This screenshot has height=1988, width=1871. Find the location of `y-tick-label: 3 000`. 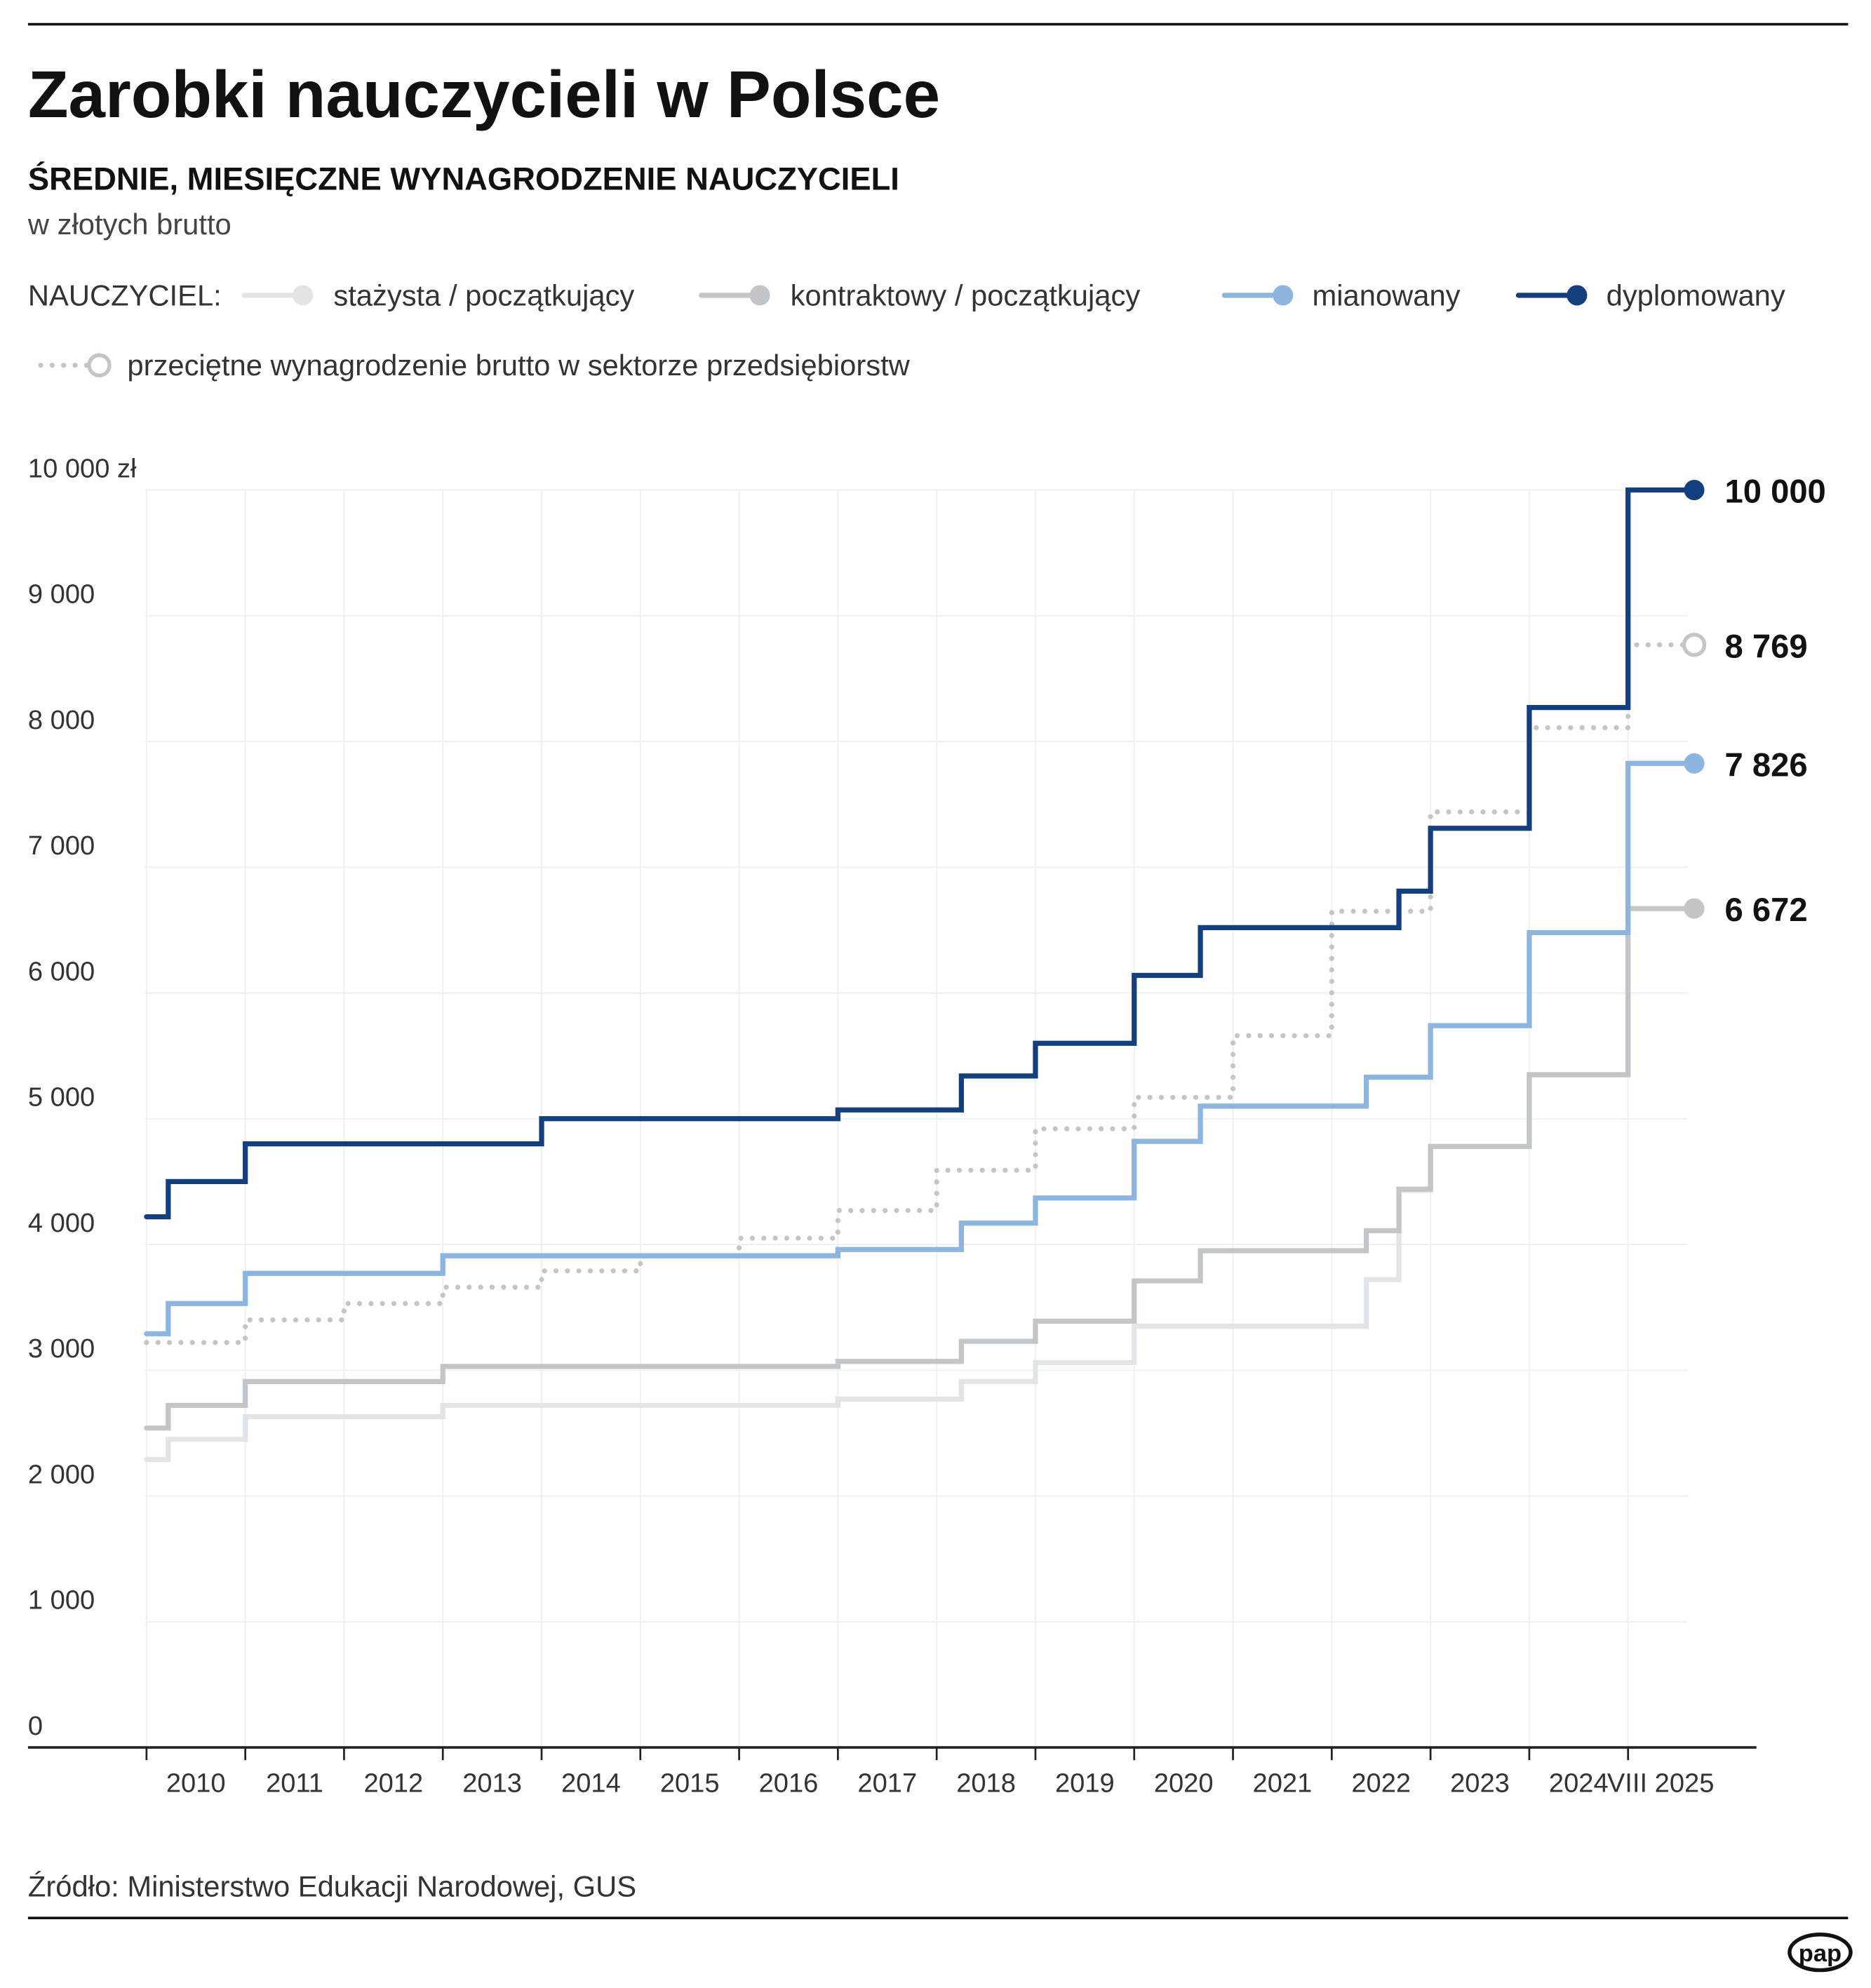

y-tick-label: 3 000 is located at coordinates (62, 1349).